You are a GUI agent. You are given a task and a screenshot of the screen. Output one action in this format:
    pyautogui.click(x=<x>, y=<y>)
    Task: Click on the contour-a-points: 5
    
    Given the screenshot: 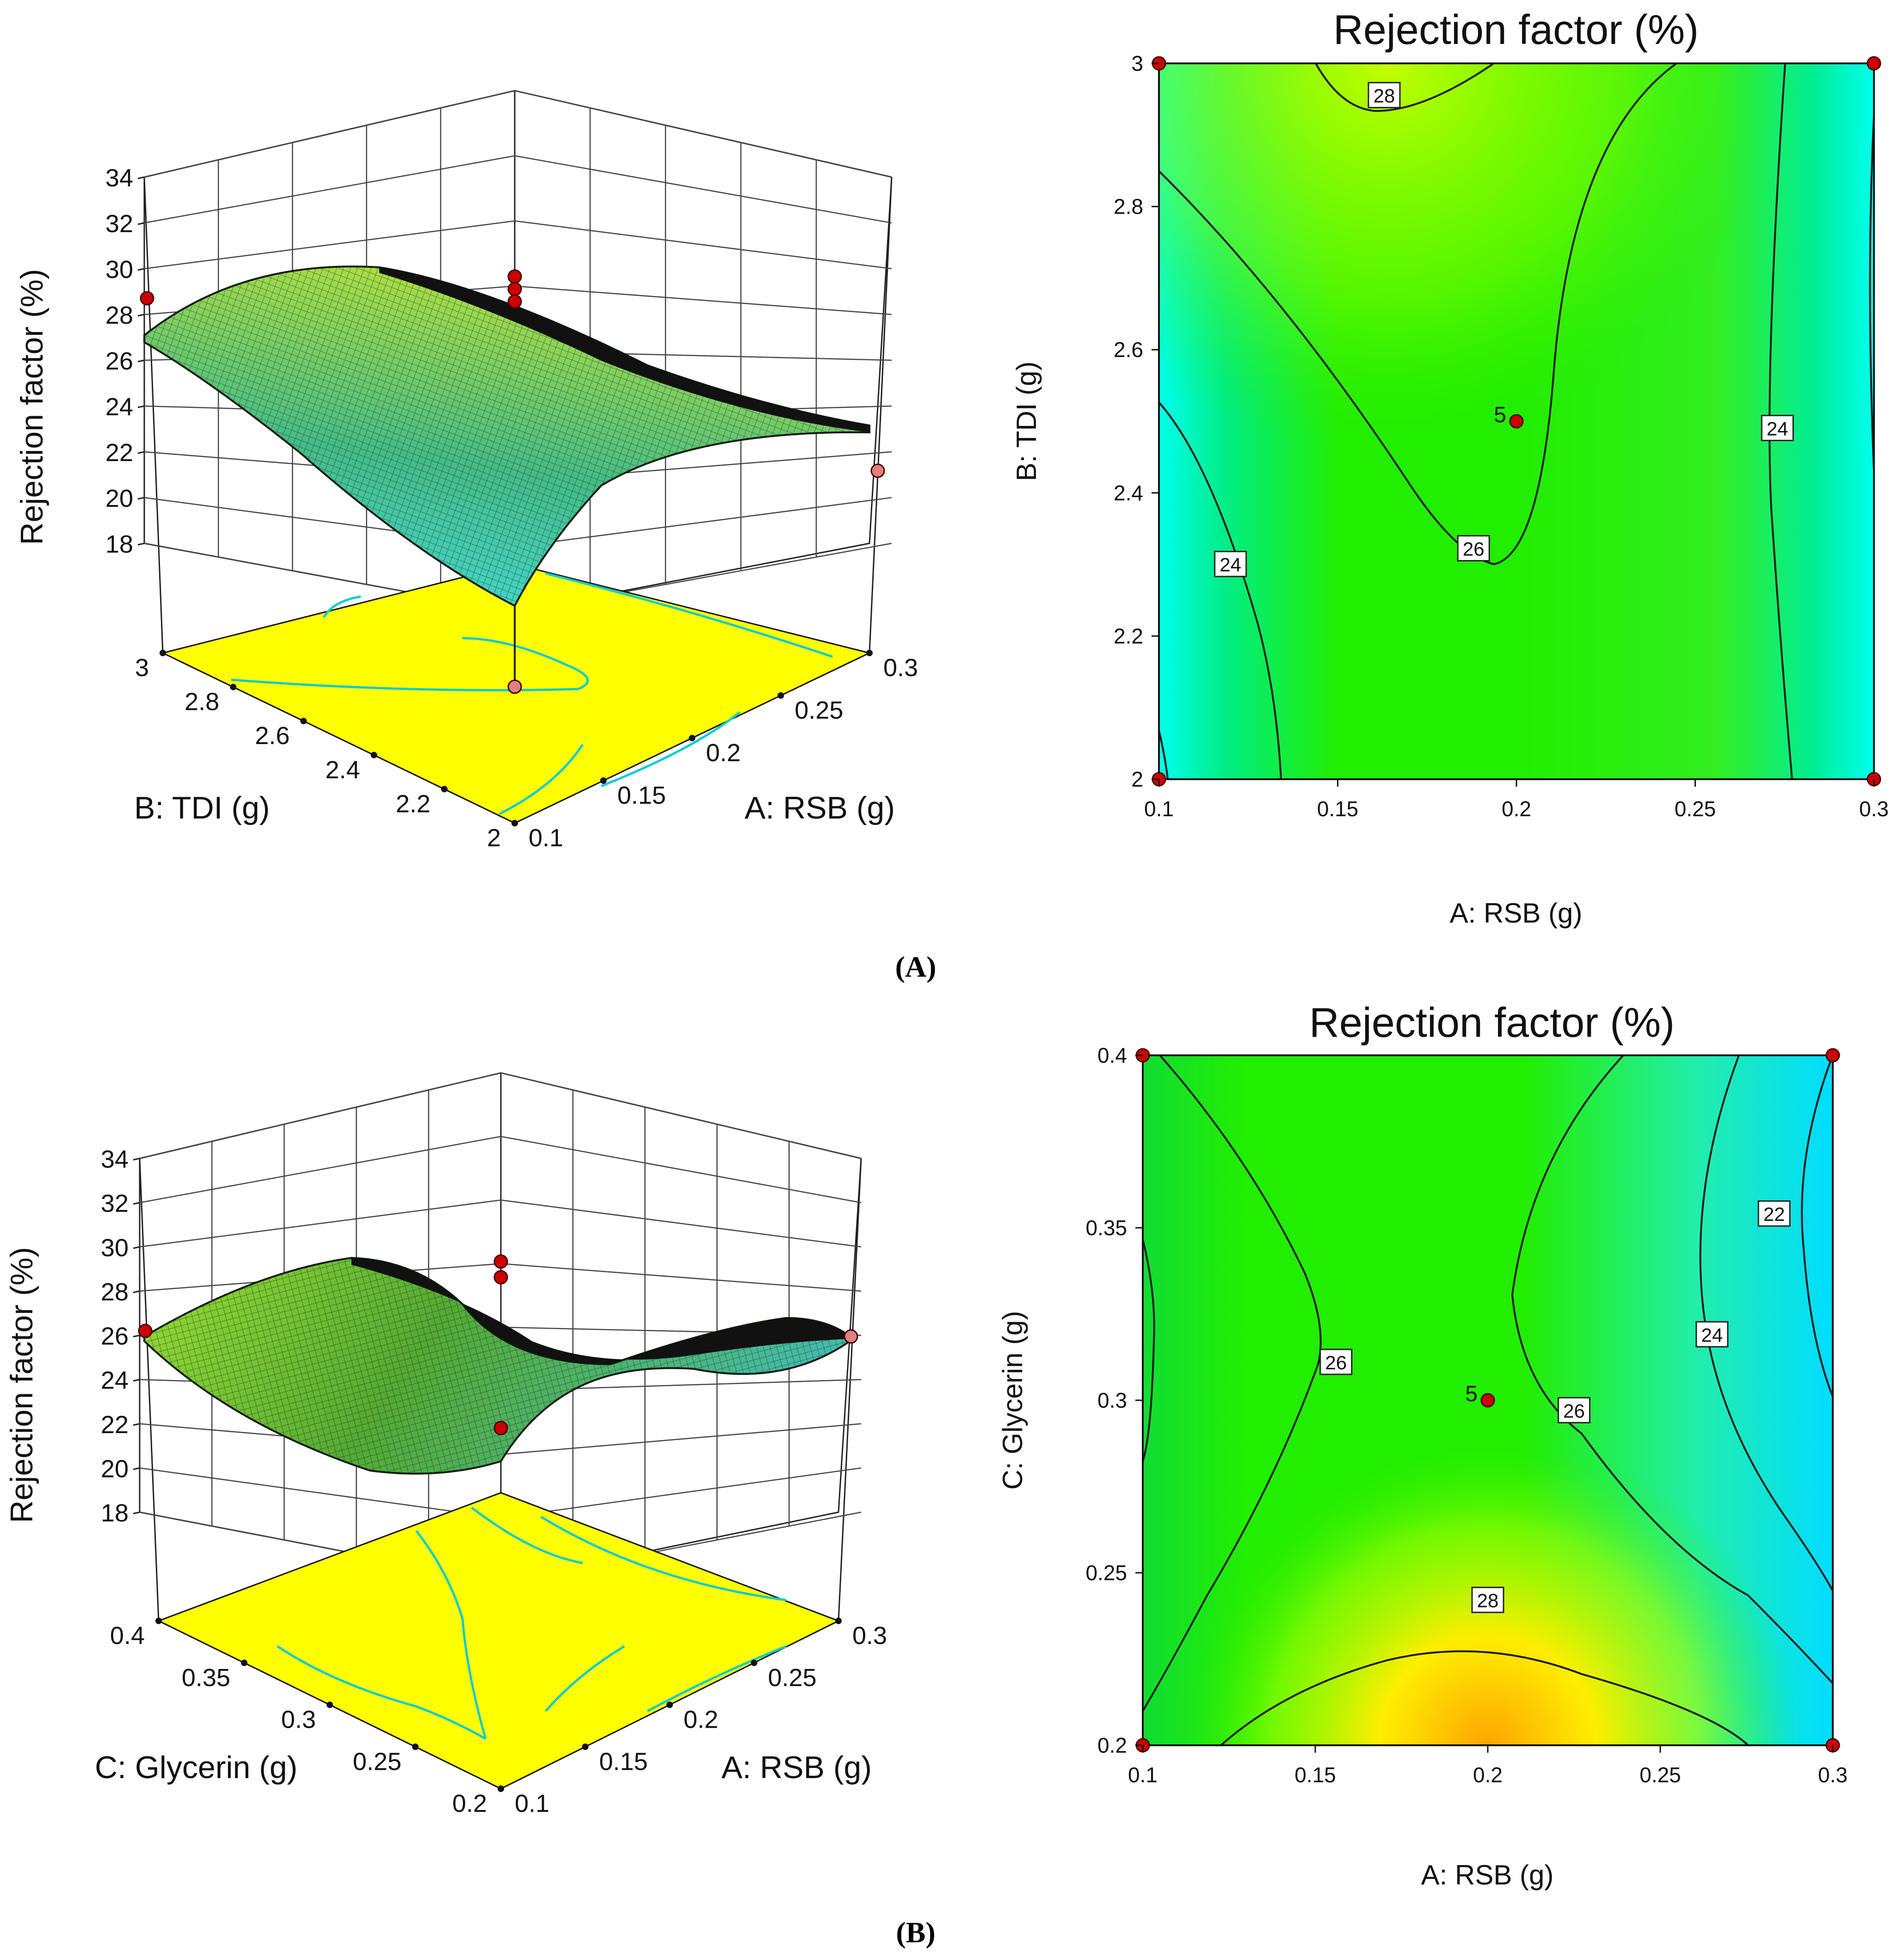 What is the action you would take?
    pyautogui.click(x=1516, y=421)
    